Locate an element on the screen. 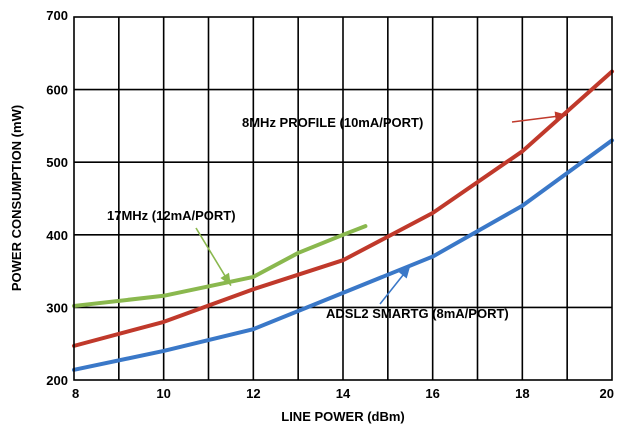 Image resolution: width=626 pixels, height=431 pixels. y-tick-label: 400 is located at coordinates (57, 235).